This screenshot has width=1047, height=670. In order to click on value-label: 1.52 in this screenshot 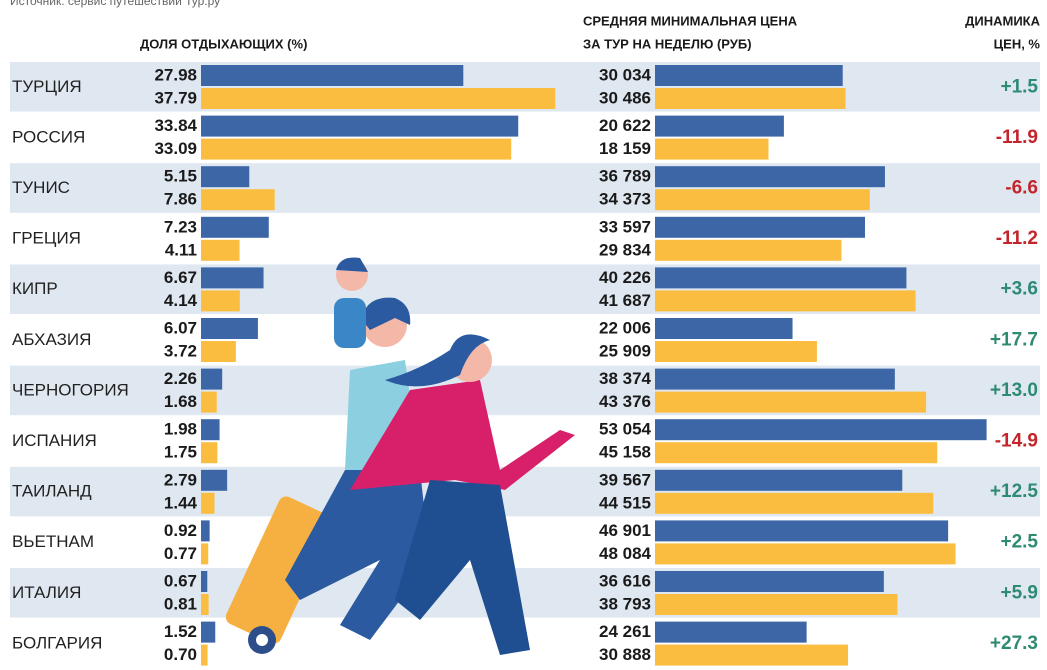, I will do `click(180, 631)`.